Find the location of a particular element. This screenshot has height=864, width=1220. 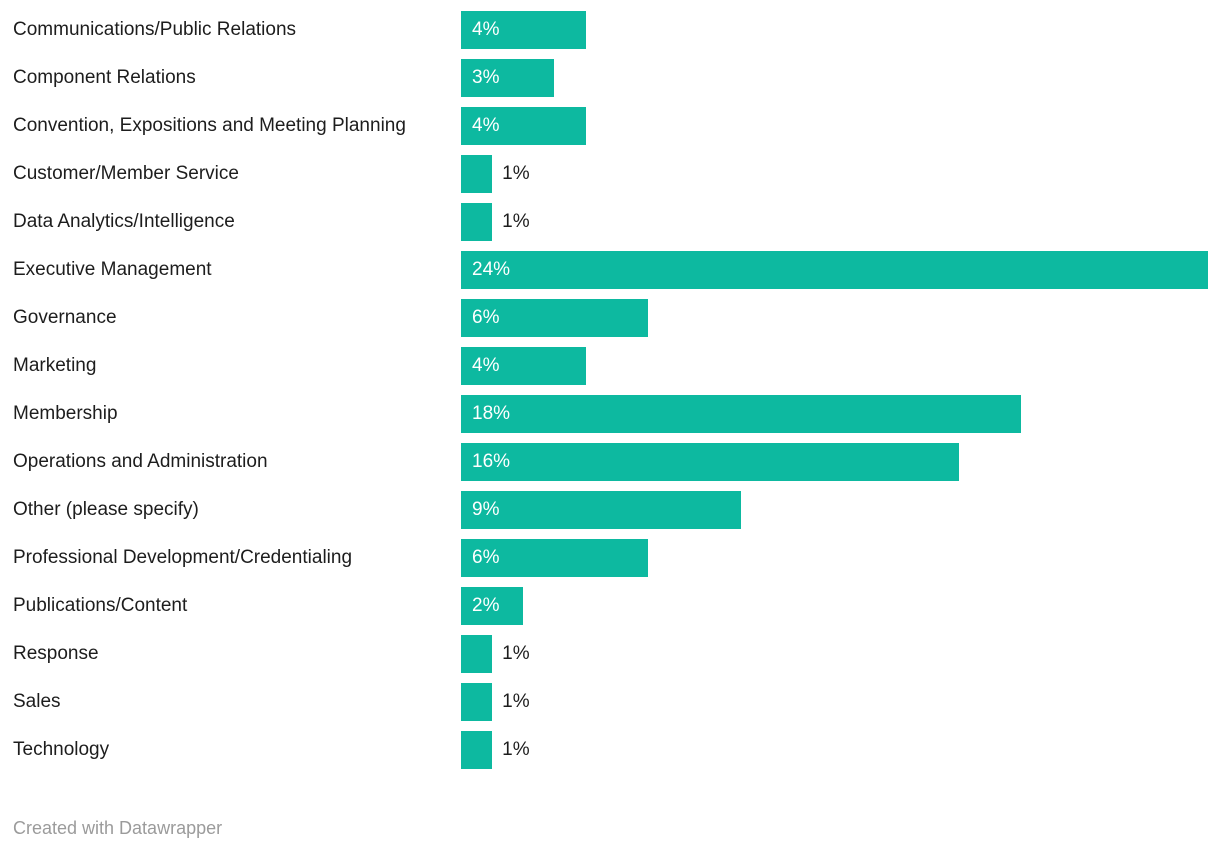

category-label: Sales is located at coordinates (37, 701).